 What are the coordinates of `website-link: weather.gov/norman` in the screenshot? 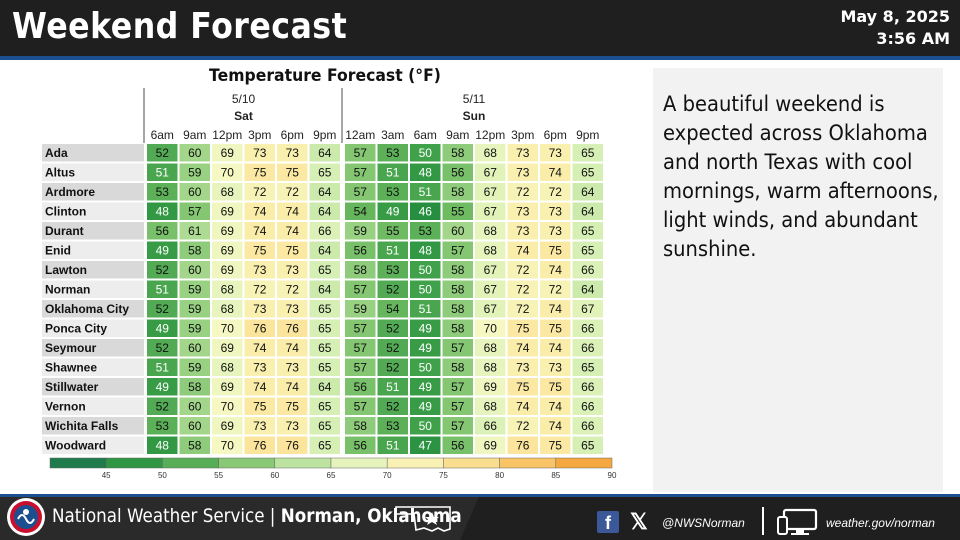 It's located at (880, 523).